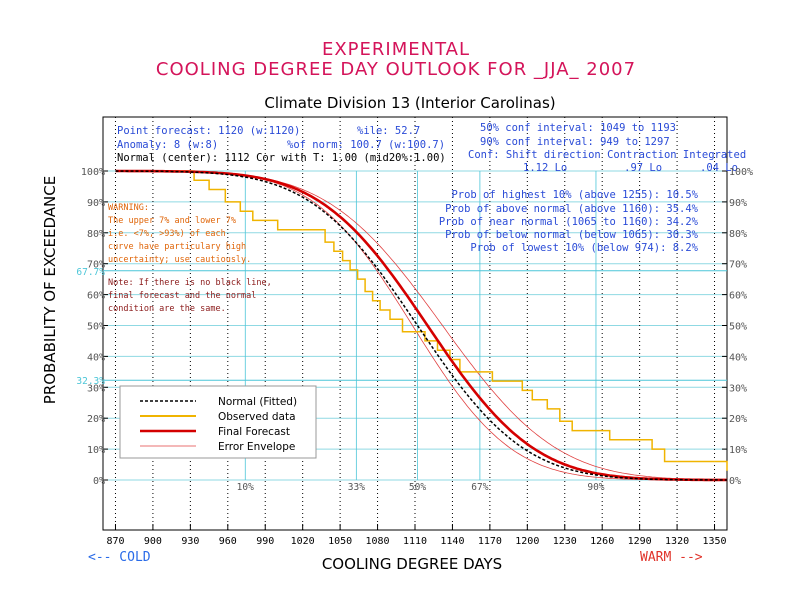 This screenshot has height=612, width=792. What do you see at coordinates (96, 203) in the screenshot?
I see `y-tick-label-left: 90%` at bounding box center [96, 203].